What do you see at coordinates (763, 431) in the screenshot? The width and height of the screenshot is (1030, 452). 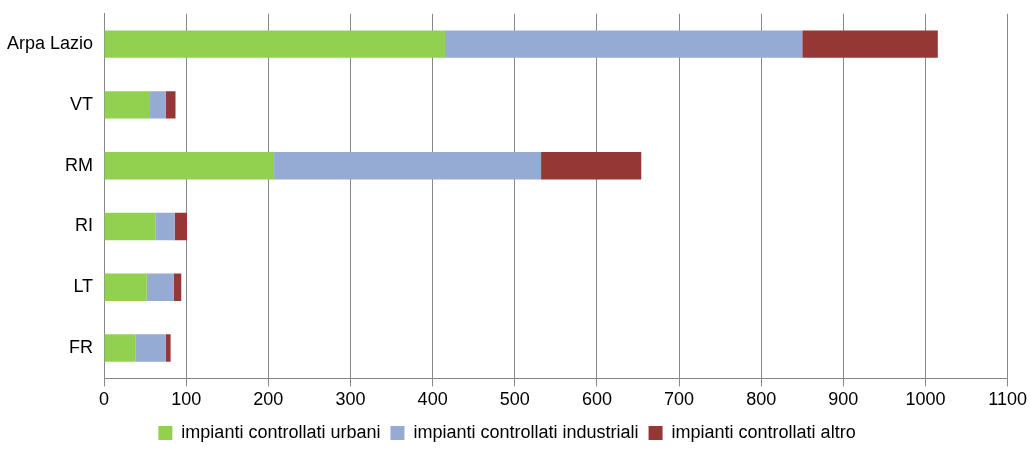 I see `legend-label: impianti controllati altro` at bounding box center [763, 431].